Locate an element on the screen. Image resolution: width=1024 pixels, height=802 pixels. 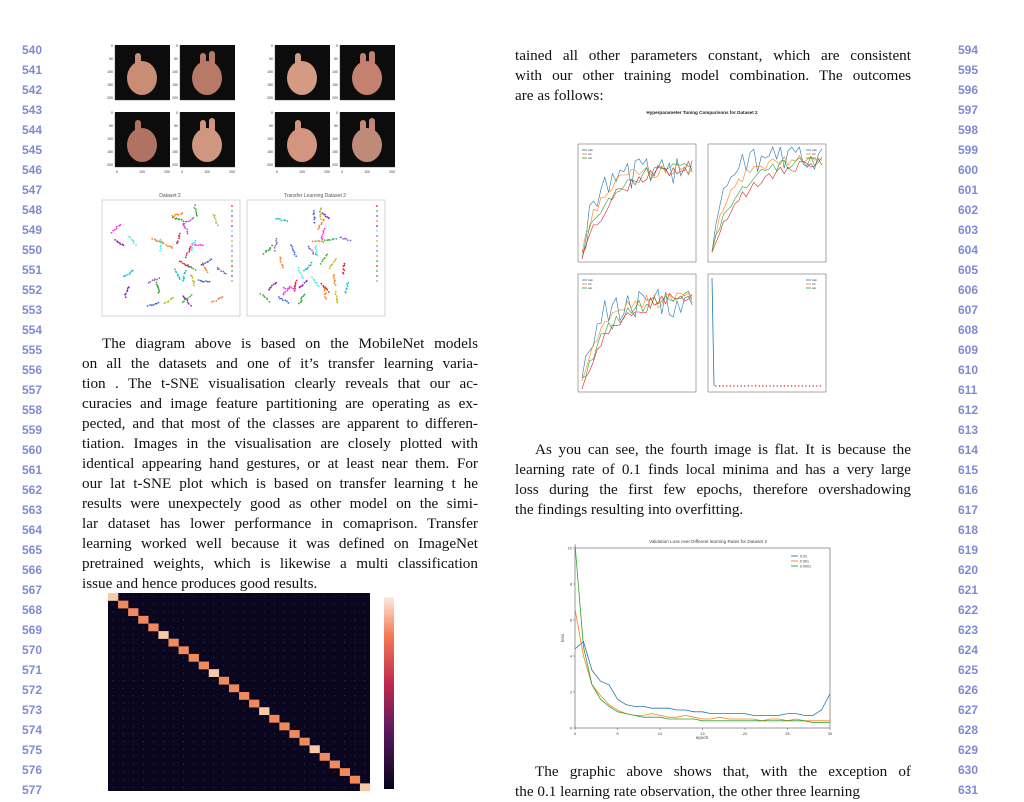
hp-series-line is located at coordinates (767, 205).